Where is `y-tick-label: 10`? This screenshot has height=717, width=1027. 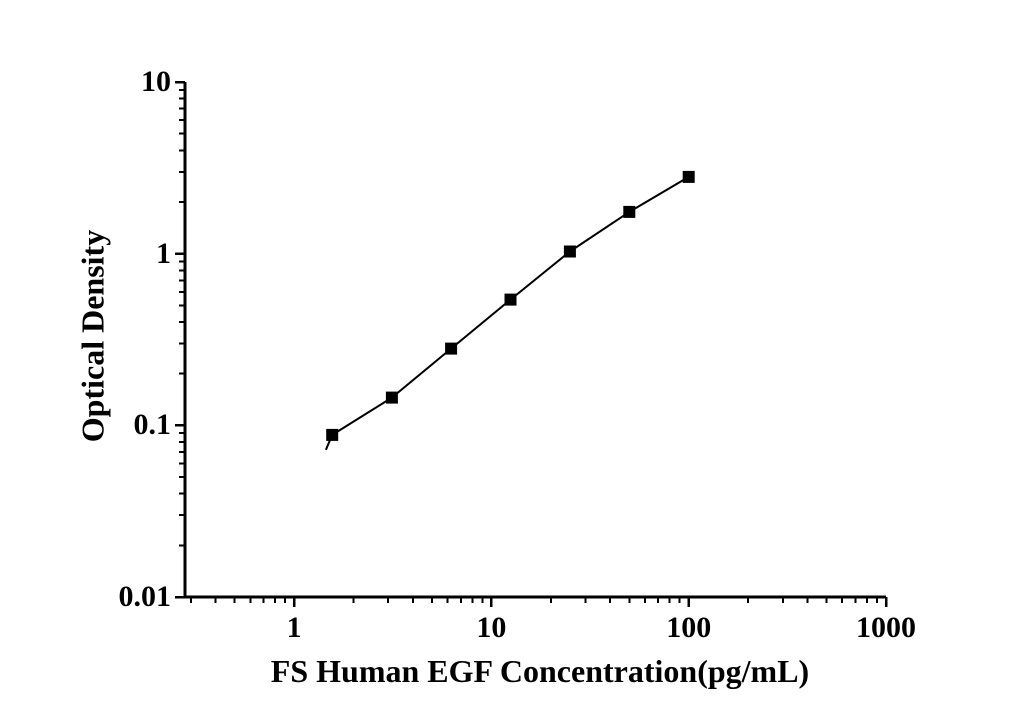 y-tick-label: 10 is located at coordinates (156, 81).